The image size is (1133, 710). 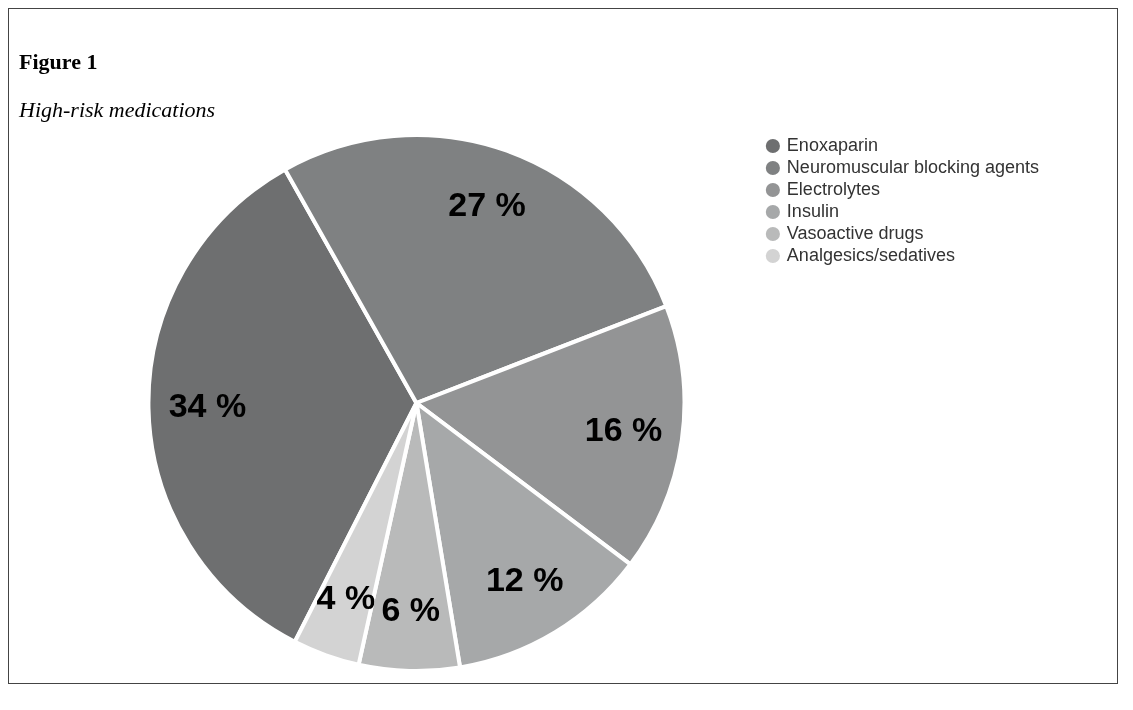 I want to click on chart-subtitle: High-risk medications, so click(x=118, y=110).